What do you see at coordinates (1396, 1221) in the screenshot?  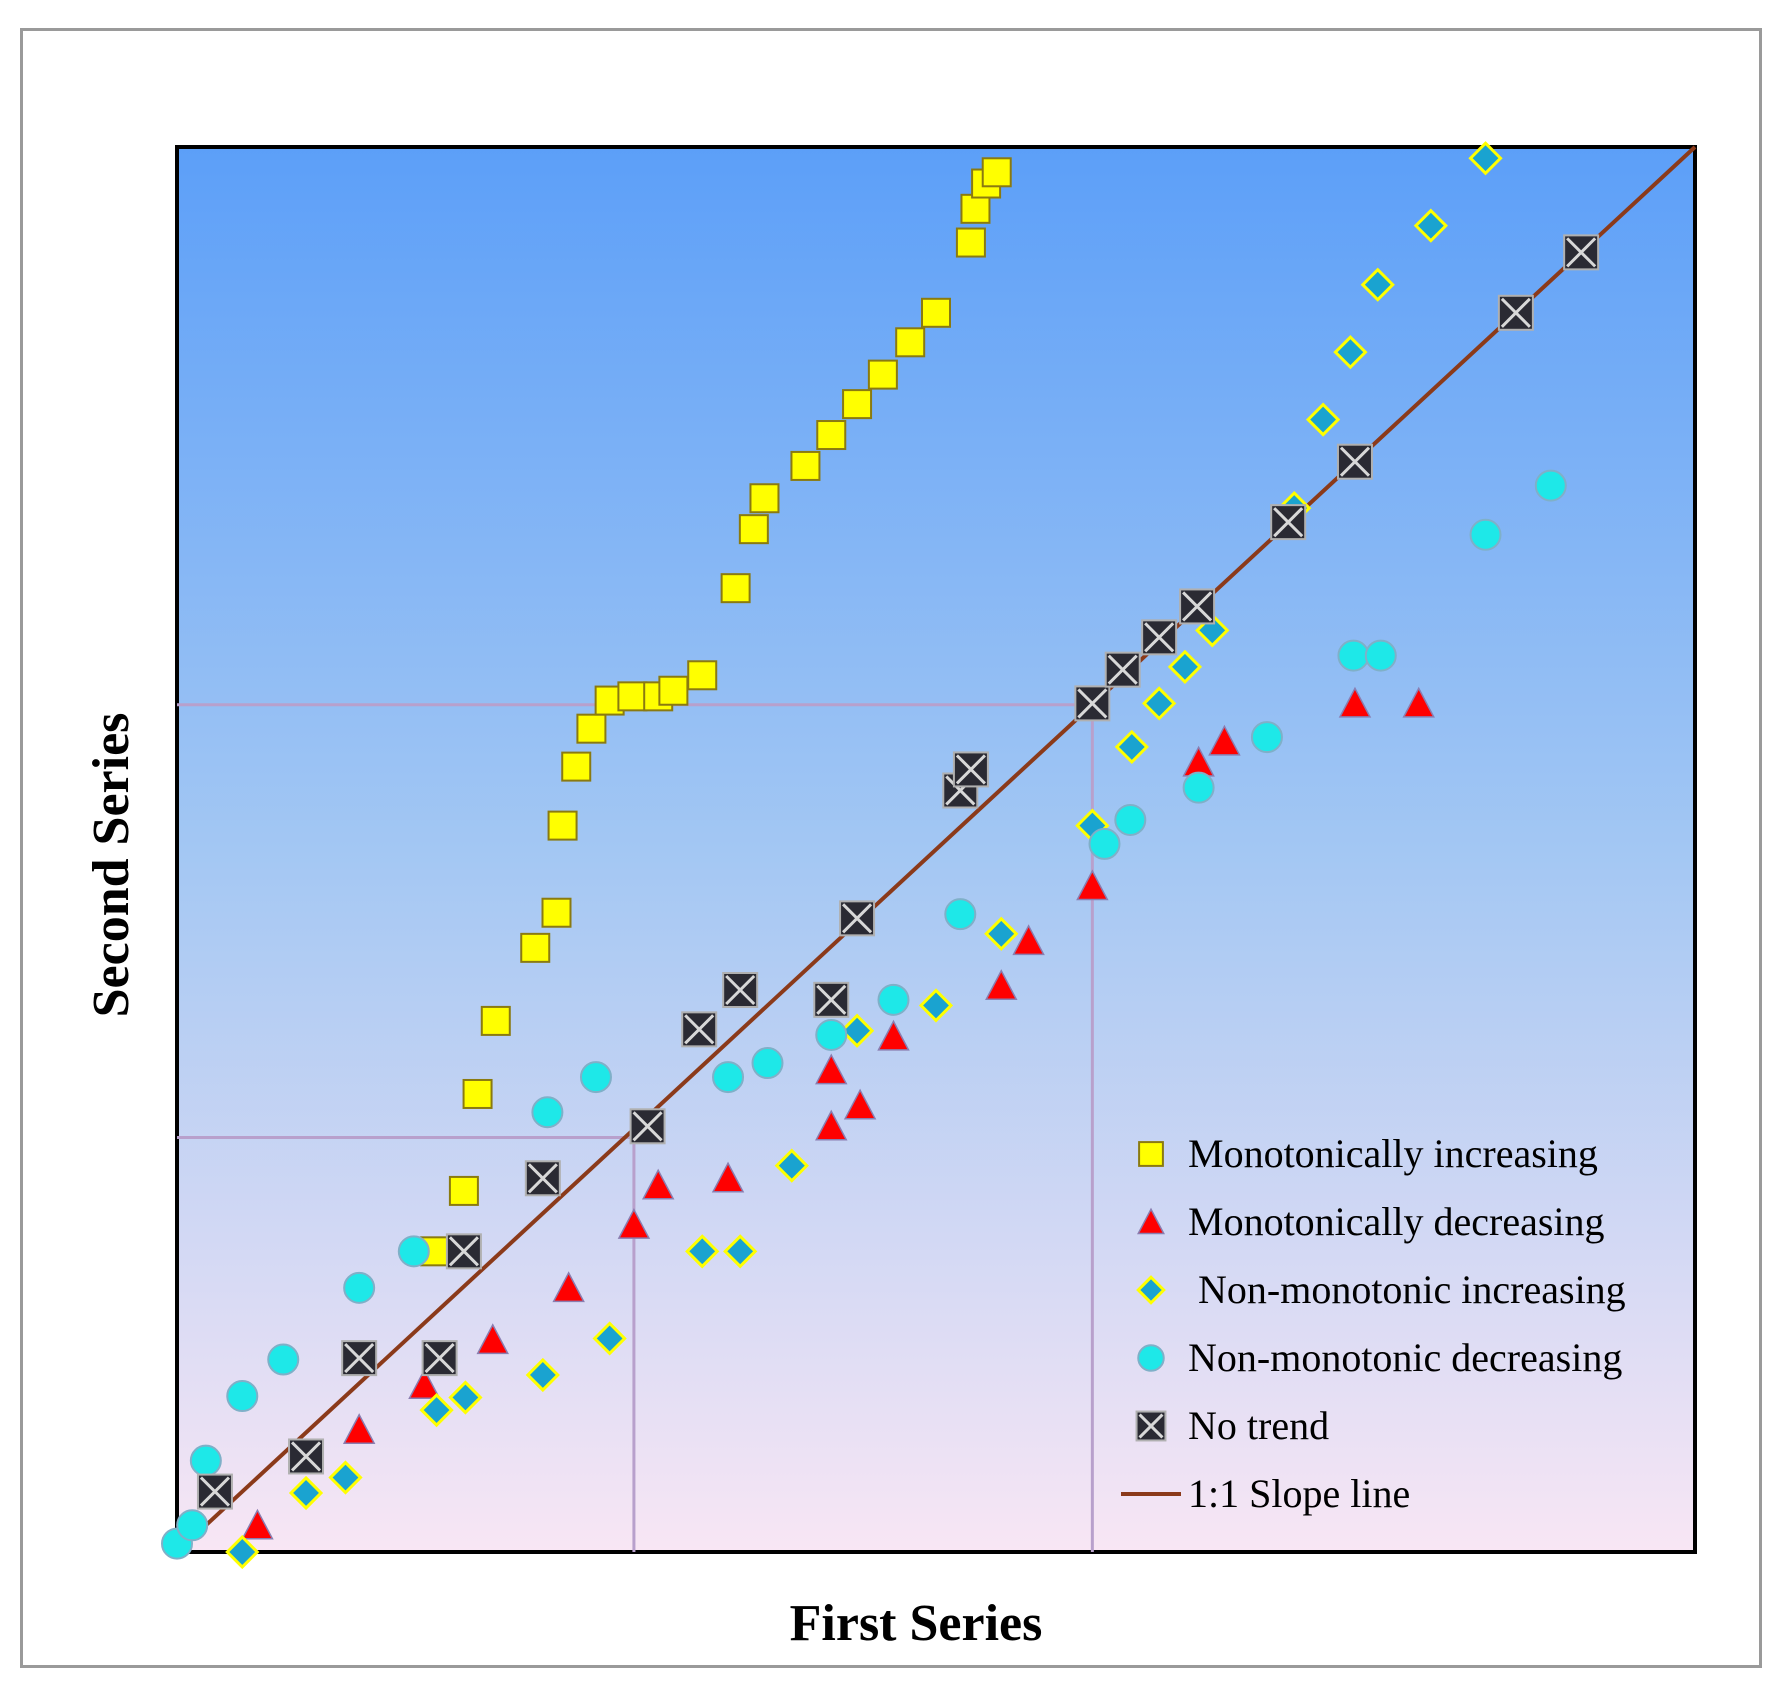 I see `legend-label: Monotonically decreasing` at bounding box center [1396, 1221].